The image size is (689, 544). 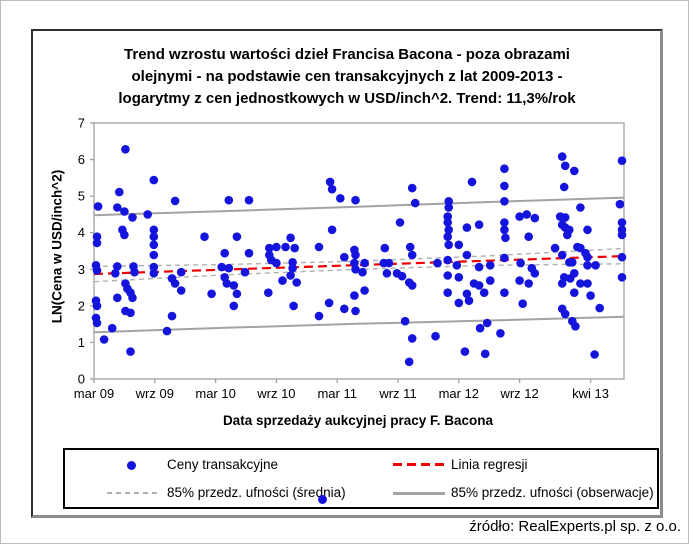 What do you see at coordinates (358, 420) in the screenshot?
I see `x-axis-title: Data sprzedaży aukcyjnej pracy F. Bacona` at bounding box center [358, 420].